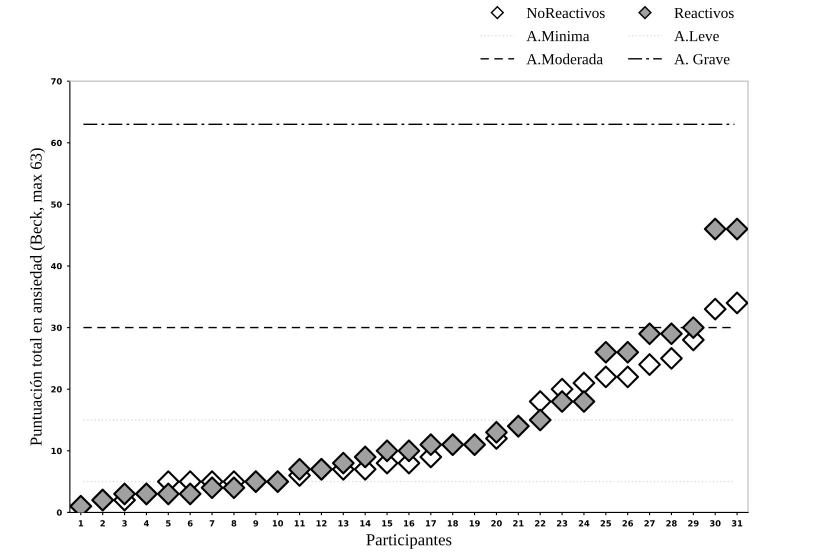 The image size is (822, 560). I want to click on x-tick-label: 1, so click(81, 523).